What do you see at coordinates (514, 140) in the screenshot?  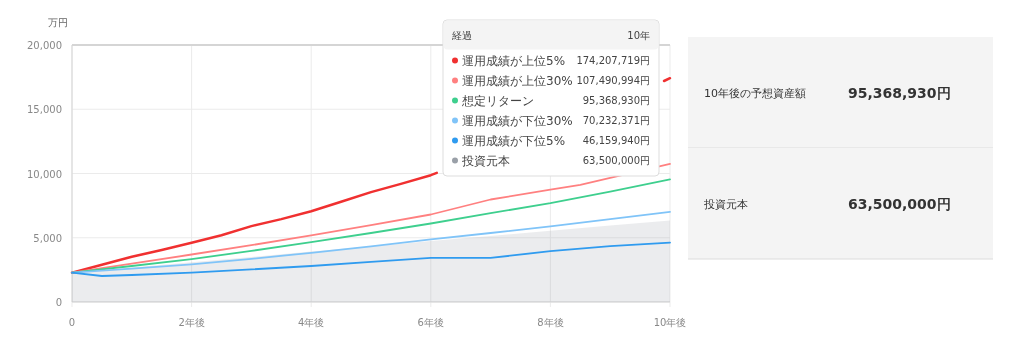 I see `legend-label: 運用成績が下位5%` at bounding box center [514, 140].